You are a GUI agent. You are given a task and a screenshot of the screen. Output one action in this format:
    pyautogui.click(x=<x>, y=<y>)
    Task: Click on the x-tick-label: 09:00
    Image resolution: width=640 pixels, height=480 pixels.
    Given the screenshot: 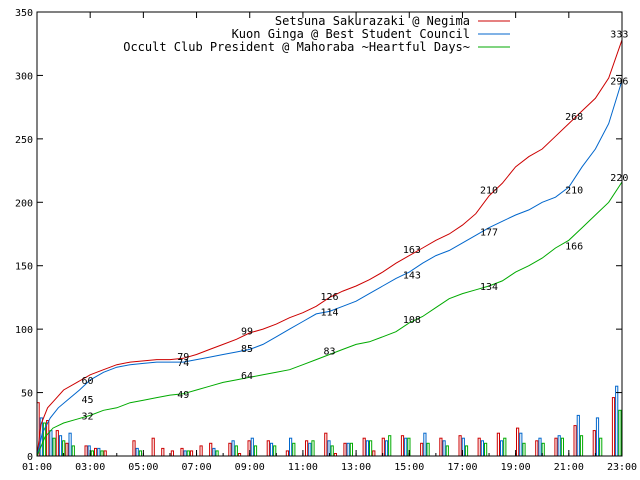 What is the action you would take?
    pyautogui.click(x=250, y=467)
    